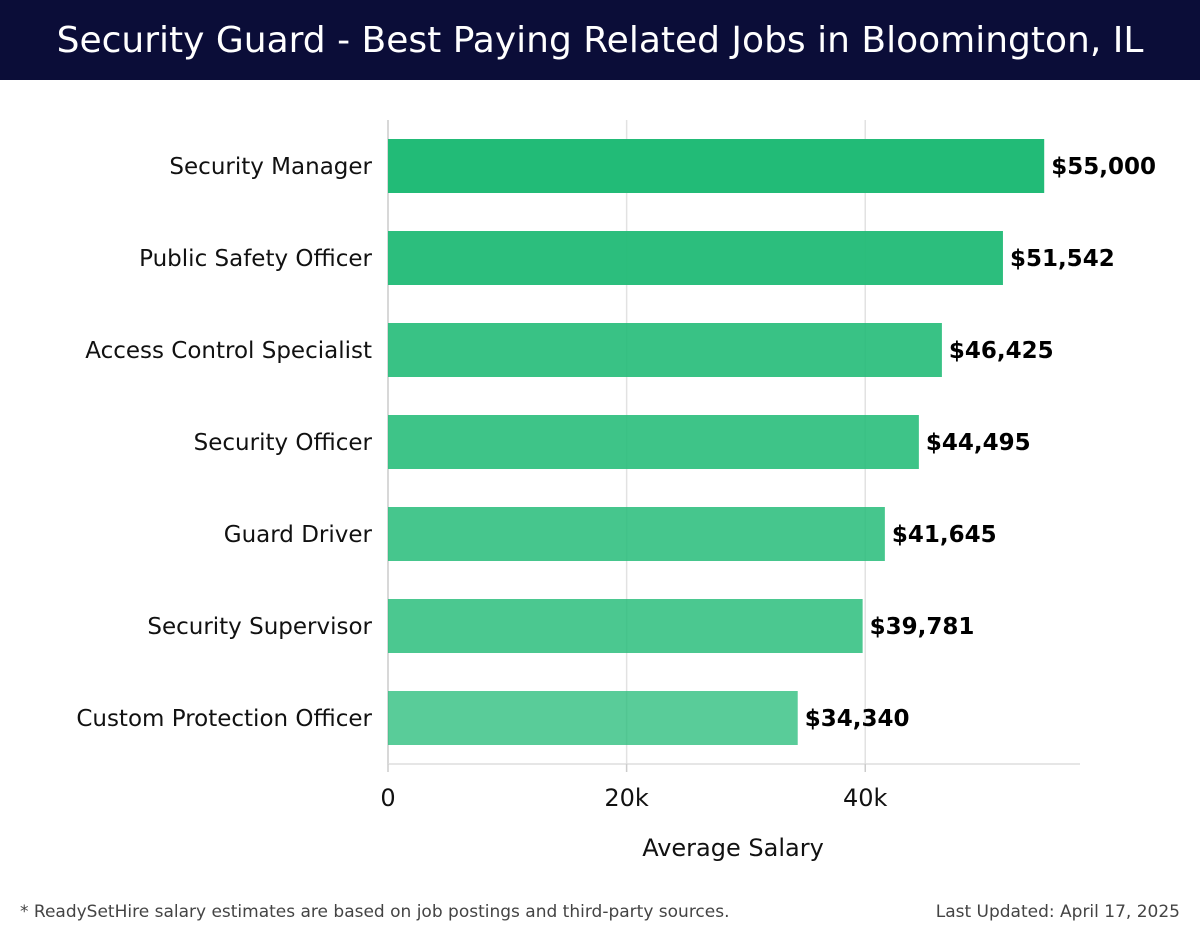  What do you see at coordinates (283, 443) in the screenshot?
I see `category-label: Security Officer` at bounding box center [283, 443].